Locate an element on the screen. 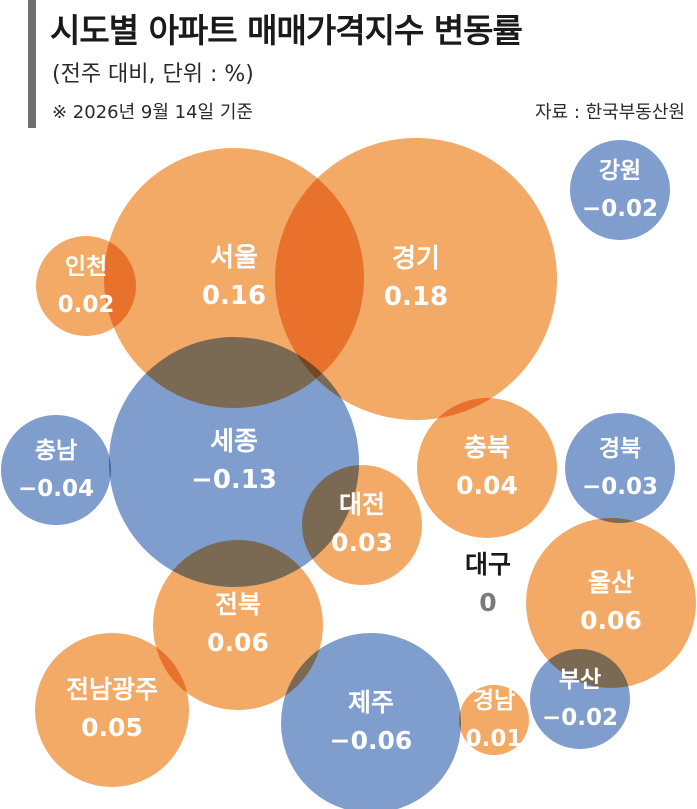  date-note: ※ 2026년 9월 14일 기준 is located at coordinates (152, 112).